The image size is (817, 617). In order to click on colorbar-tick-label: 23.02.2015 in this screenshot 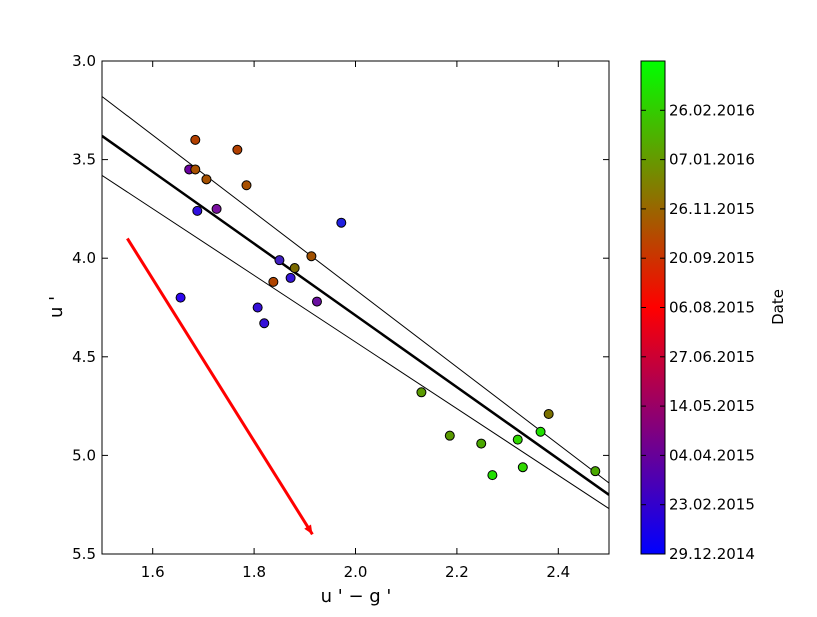, I will do `click(712, 505)`.